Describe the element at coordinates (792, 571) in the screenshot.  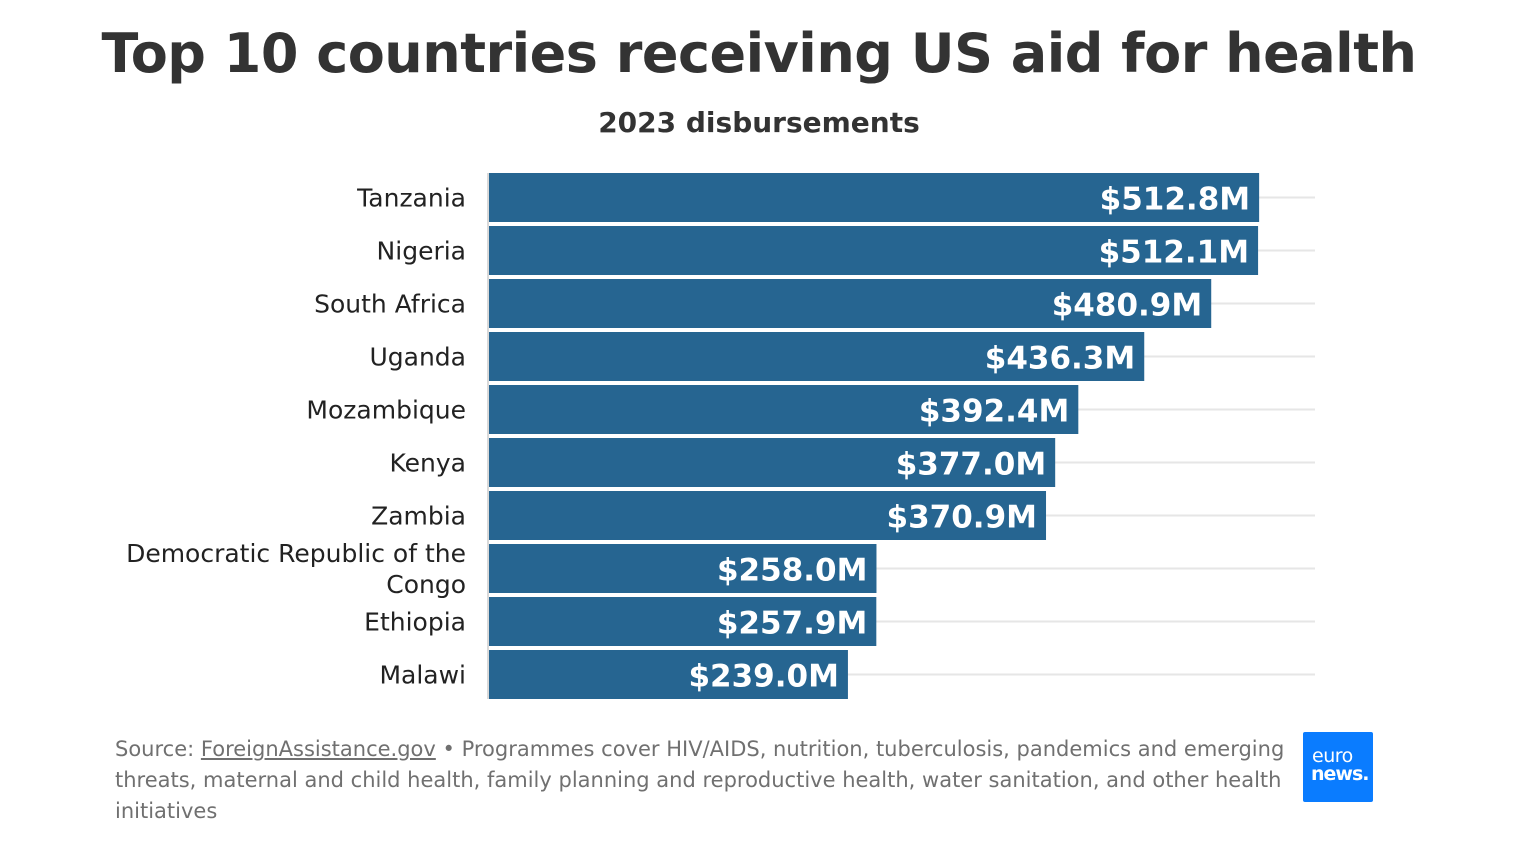
I see `bar-value-label: $258.0M` at that location.